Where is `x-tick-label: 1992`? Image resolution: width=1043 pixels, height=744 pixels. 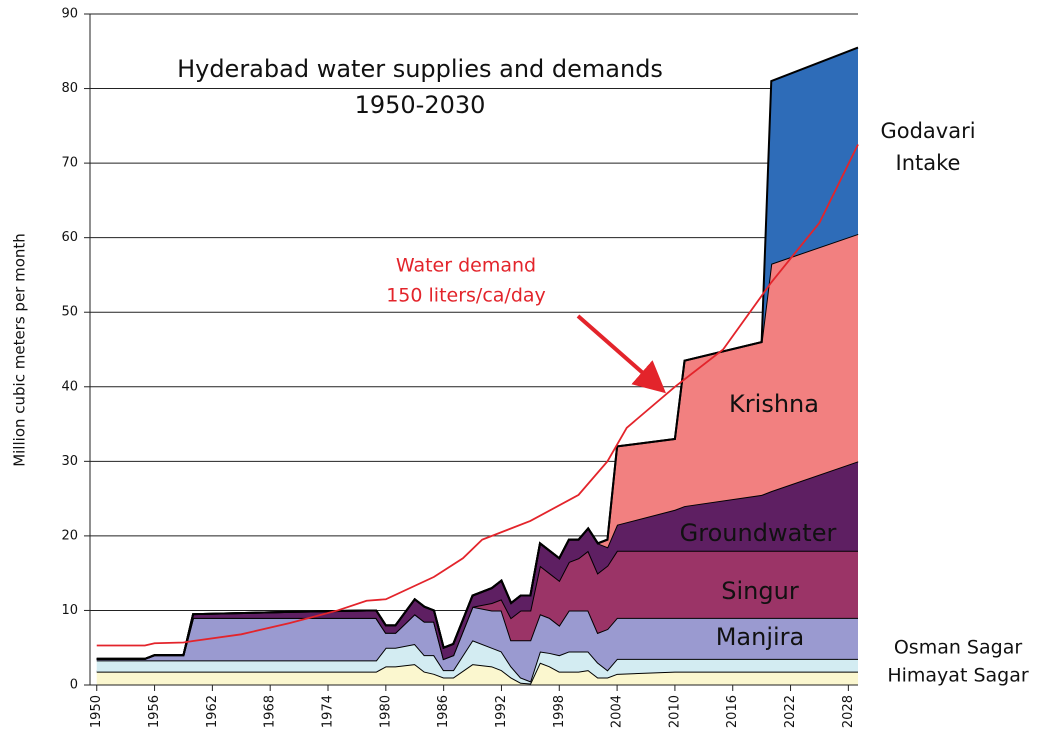 x-tick-label: 1992 is located at coordinates (501, 711).